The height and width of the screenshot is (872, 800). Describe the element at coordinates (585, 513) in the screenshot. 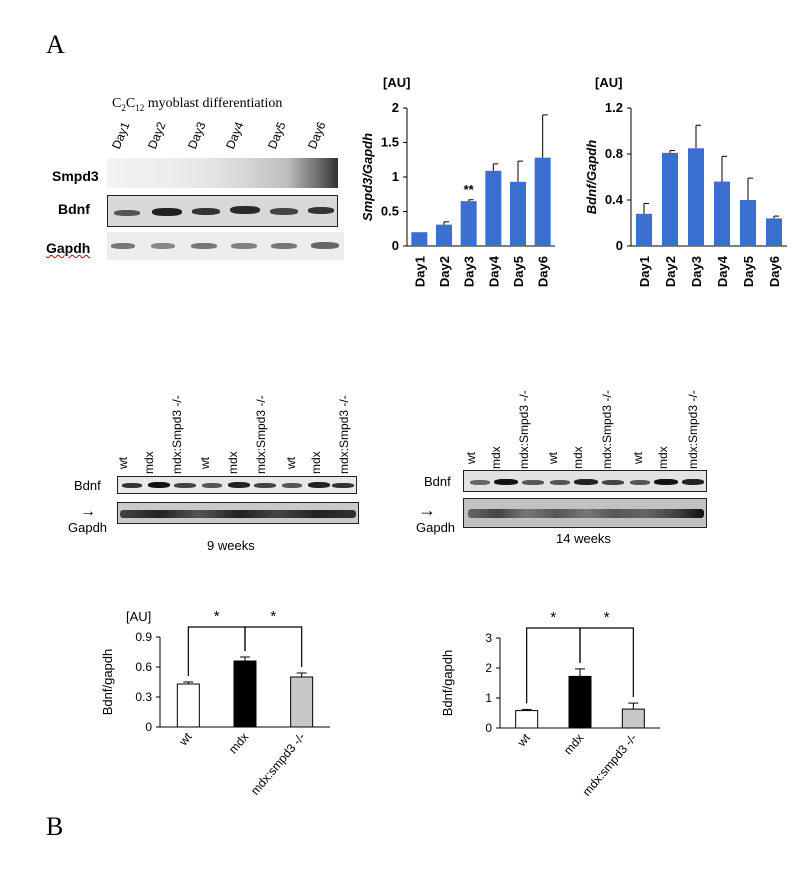

I see `blot-b14-gapdh-strip` at that location.